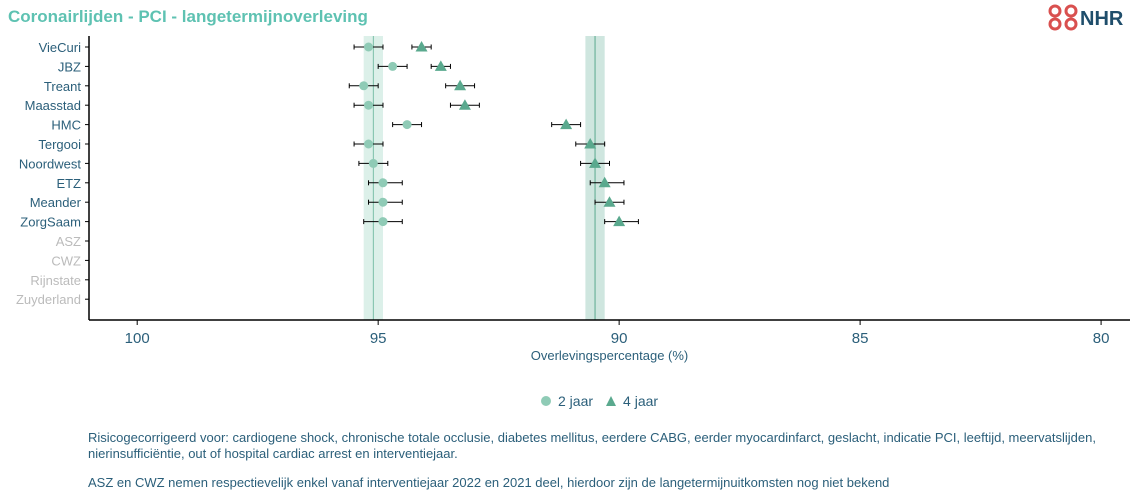 The width and height of the screenshot is (1140, 500). I want to click on category-label: ASZ, so click(68, 241).